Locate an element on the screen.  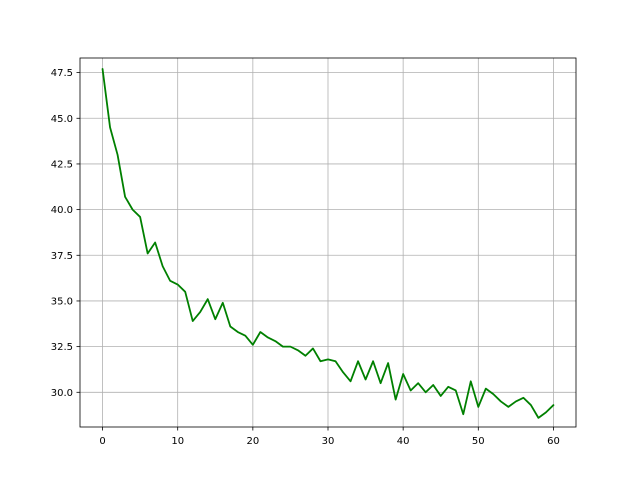
x-axis: 0 10 20 30 40 50 60 is located at coordinates (329, 437).